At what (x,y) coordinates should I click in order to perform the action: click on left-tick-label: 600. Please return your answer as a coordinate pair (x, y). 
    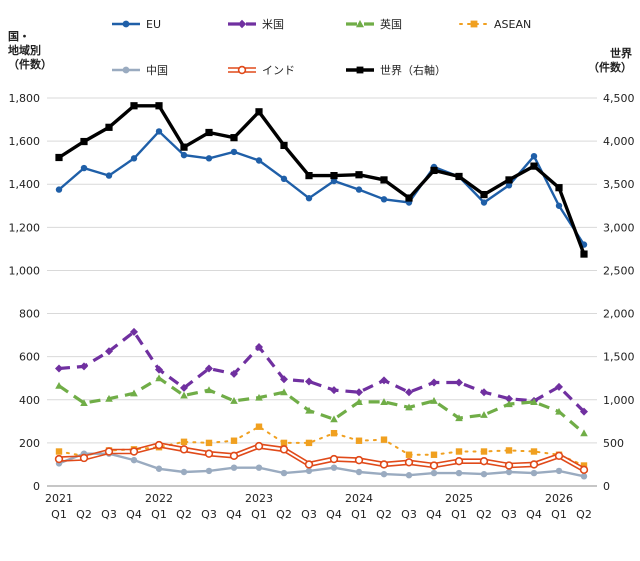
    Looking at the image, I should click on (29, 357).